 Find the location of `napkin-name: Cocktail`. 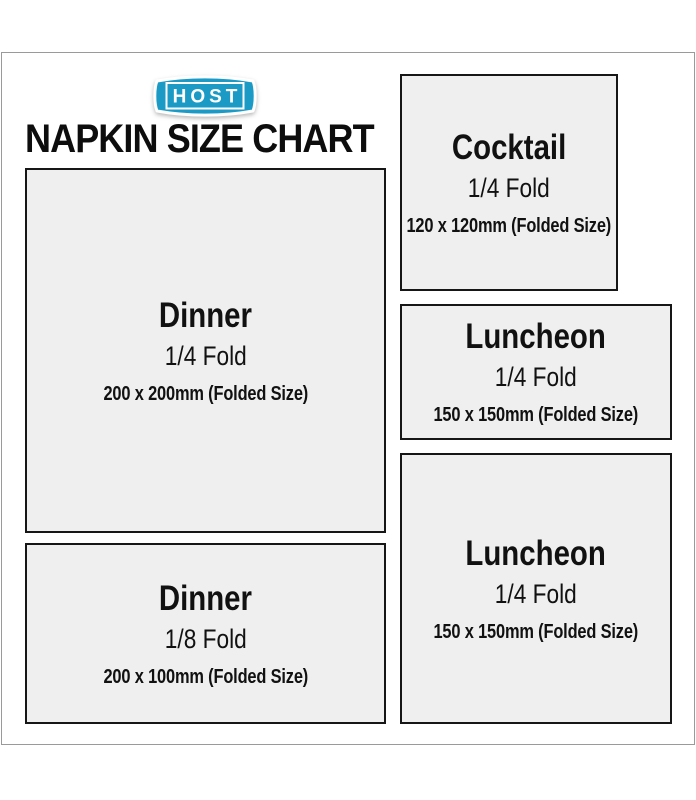

napkin-name: Cocktail is located at coordinates (509, 147).